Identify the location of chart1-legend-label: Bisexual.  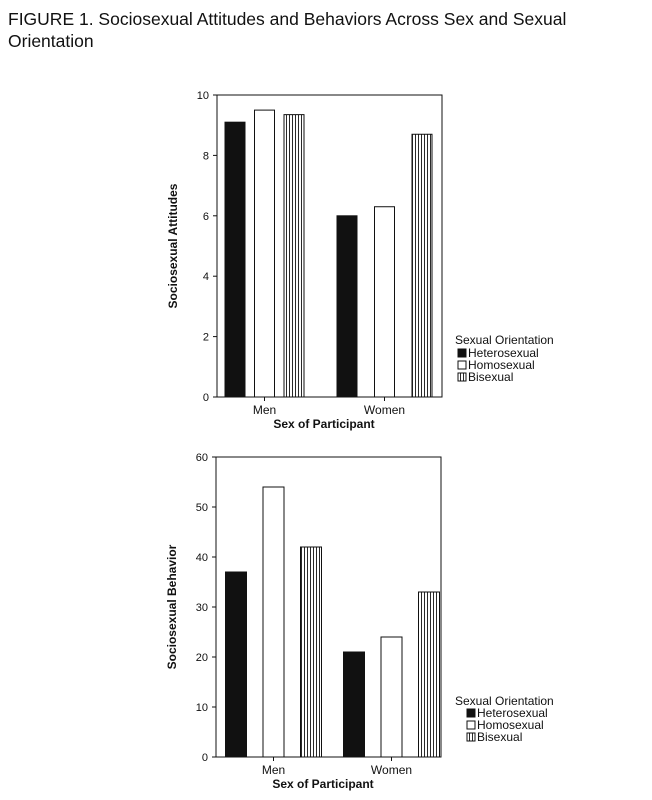
(490, 377).